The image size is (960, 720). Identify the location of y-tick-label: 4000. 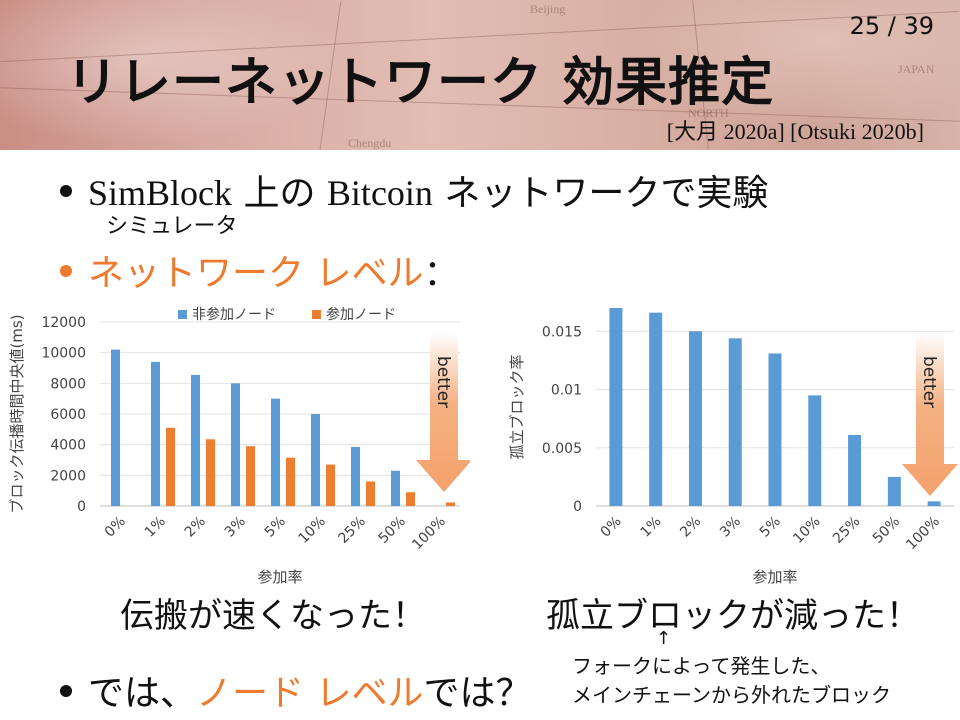
(68, 446).